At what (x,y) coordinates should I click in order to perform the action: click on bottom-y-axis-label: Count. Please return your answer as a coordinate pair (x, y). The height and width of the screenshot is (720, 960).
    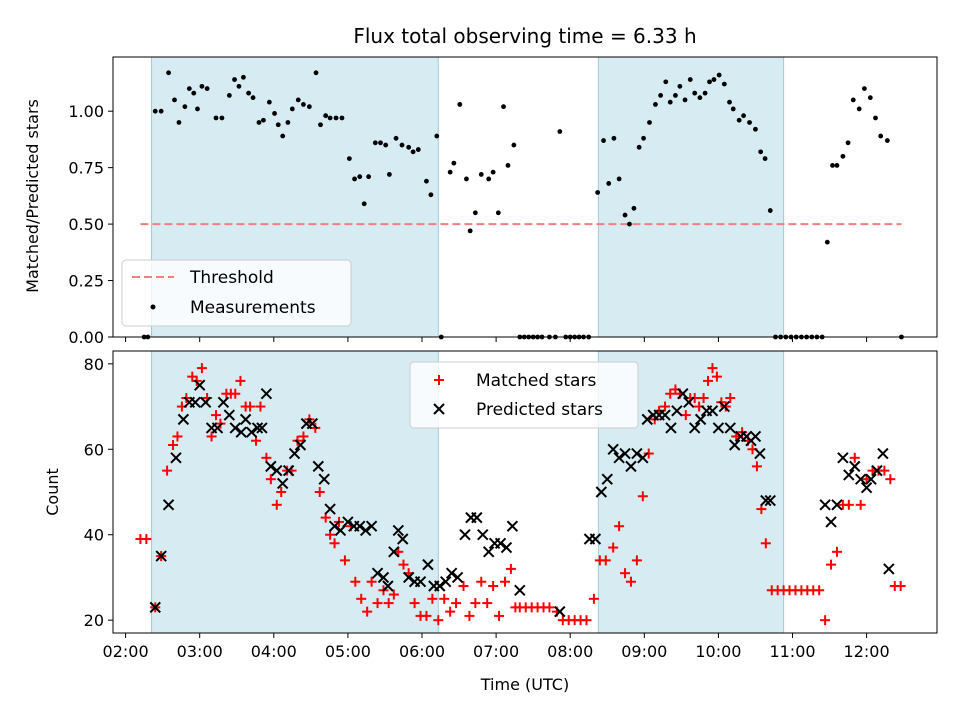
    Looking at the image, I should click on (52, 492).